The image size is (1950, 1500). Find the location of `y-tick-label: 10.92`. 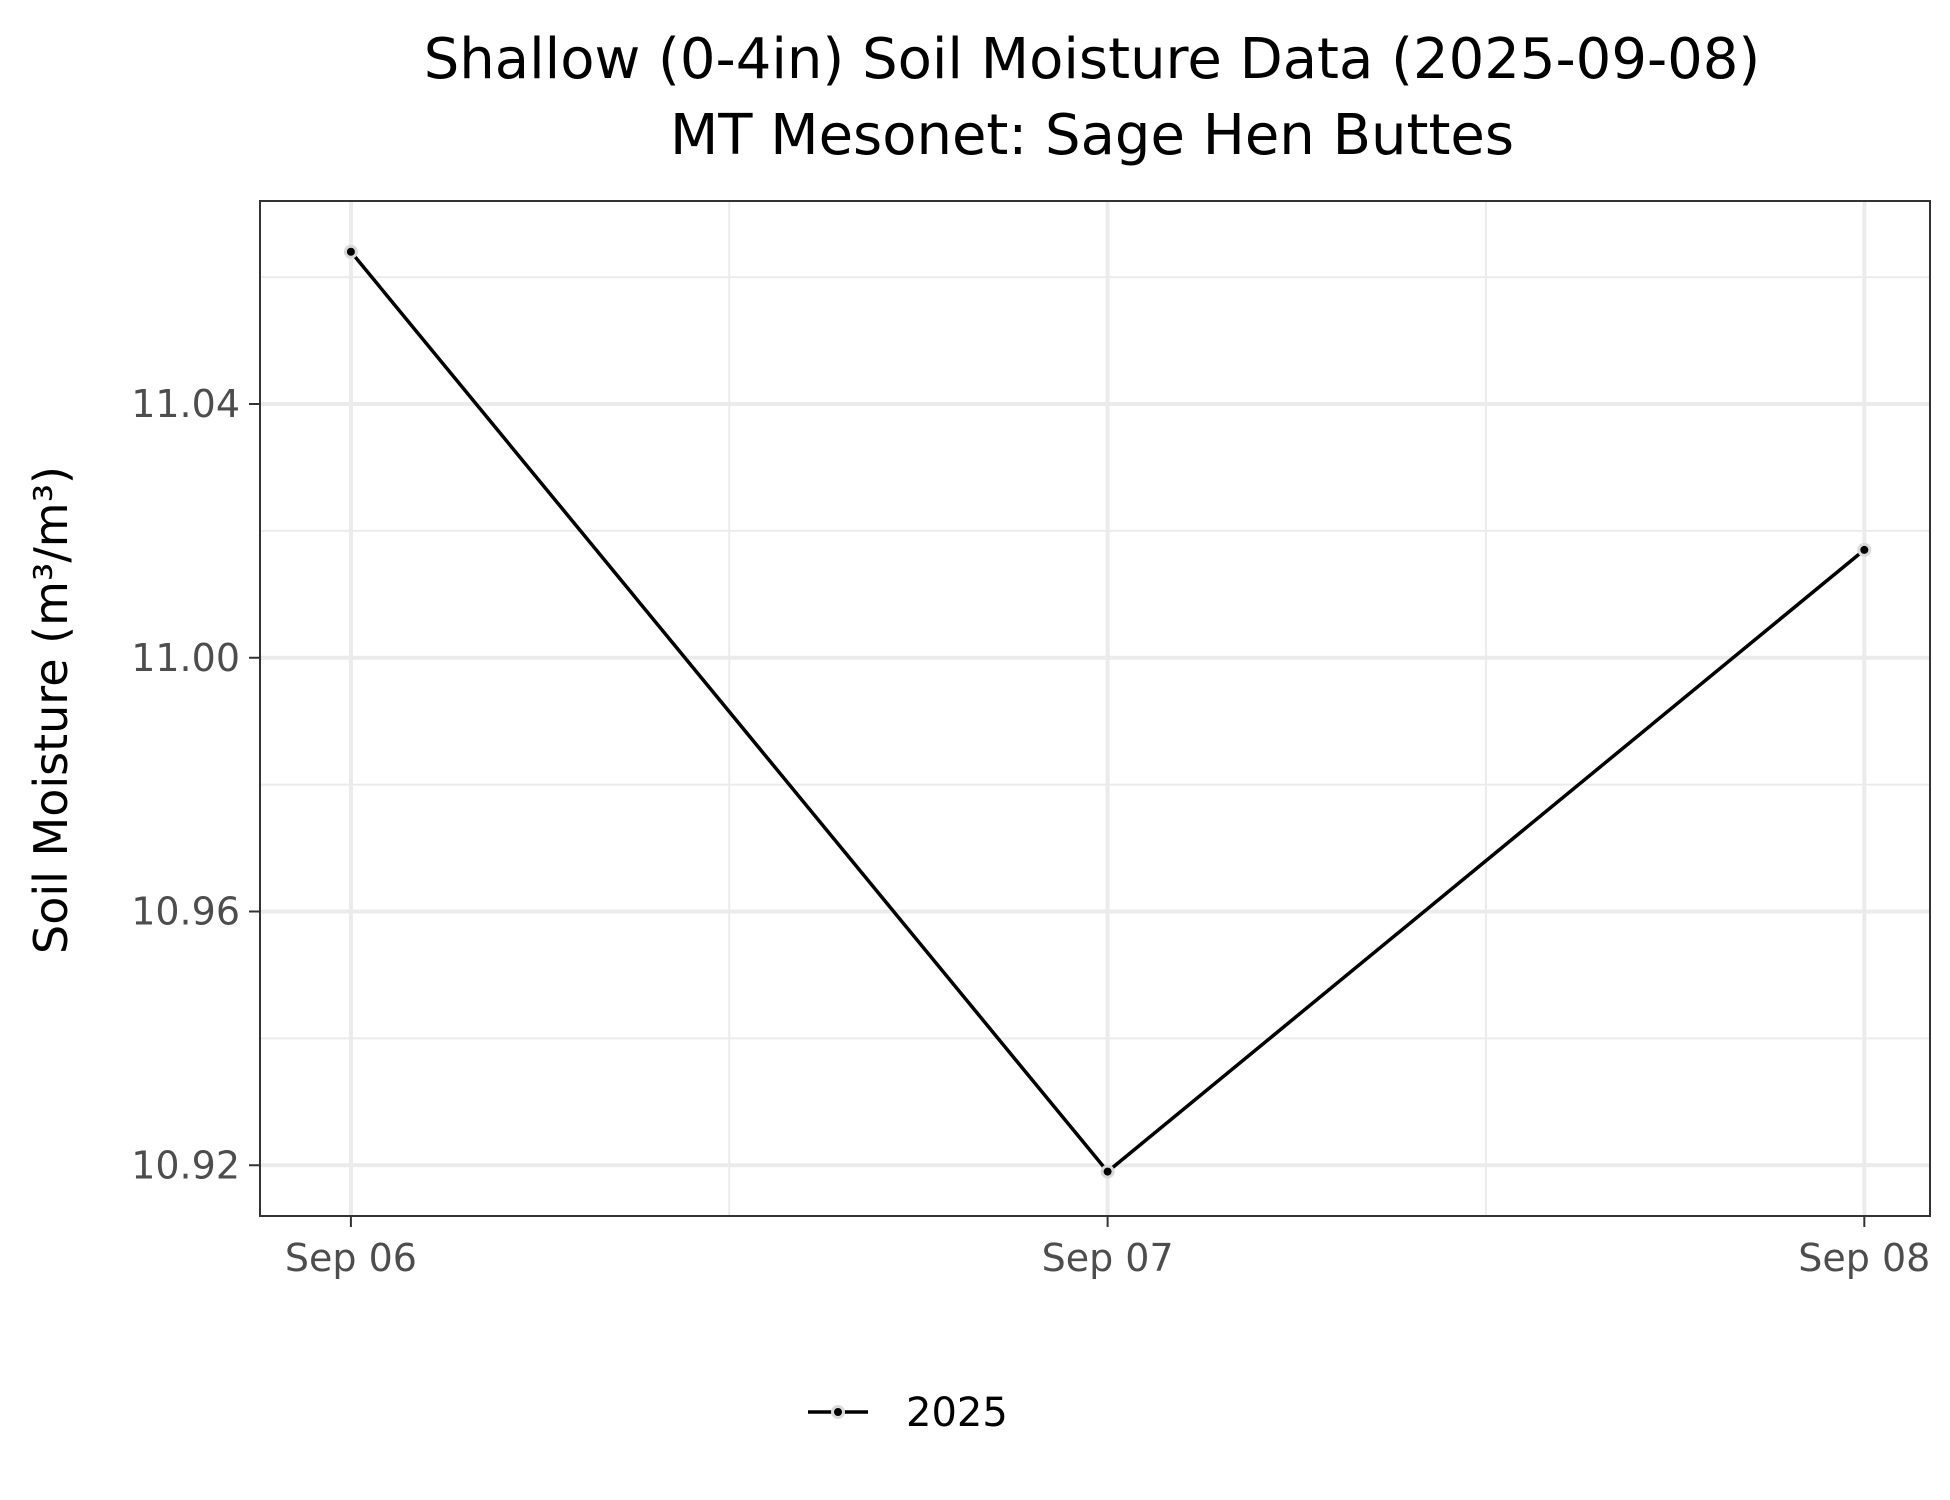

y-tick-label: 10.92 is located at coordinates (185, 1165).